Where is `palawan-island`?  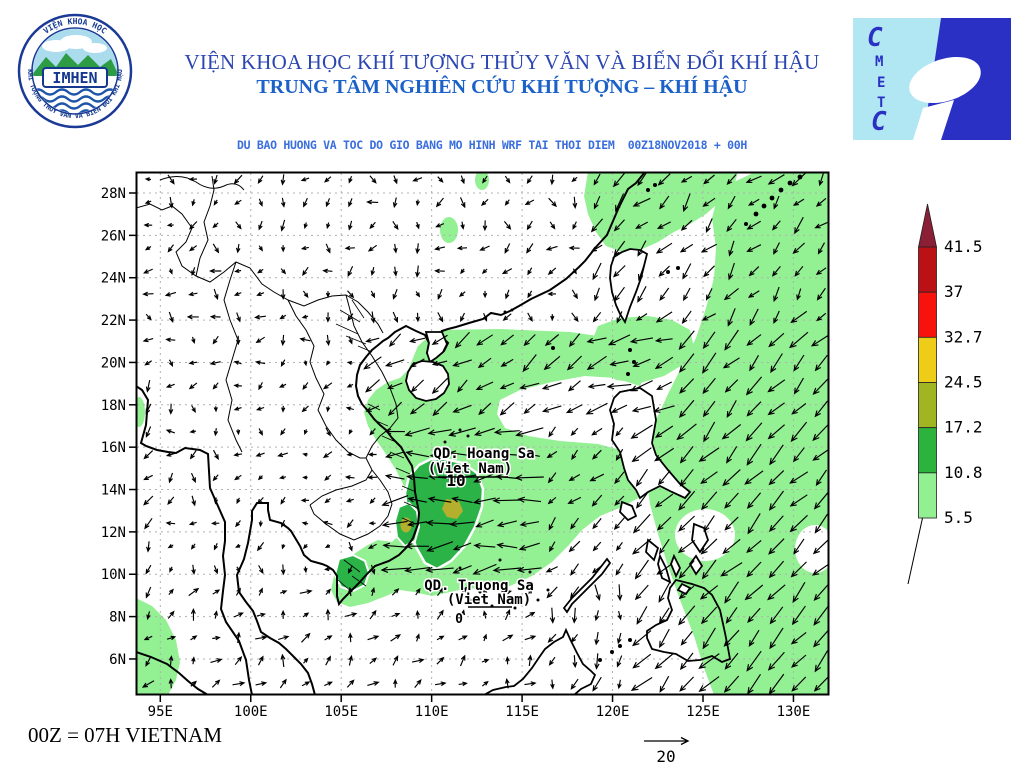 palawan-island is located at coordinates (587, 585).